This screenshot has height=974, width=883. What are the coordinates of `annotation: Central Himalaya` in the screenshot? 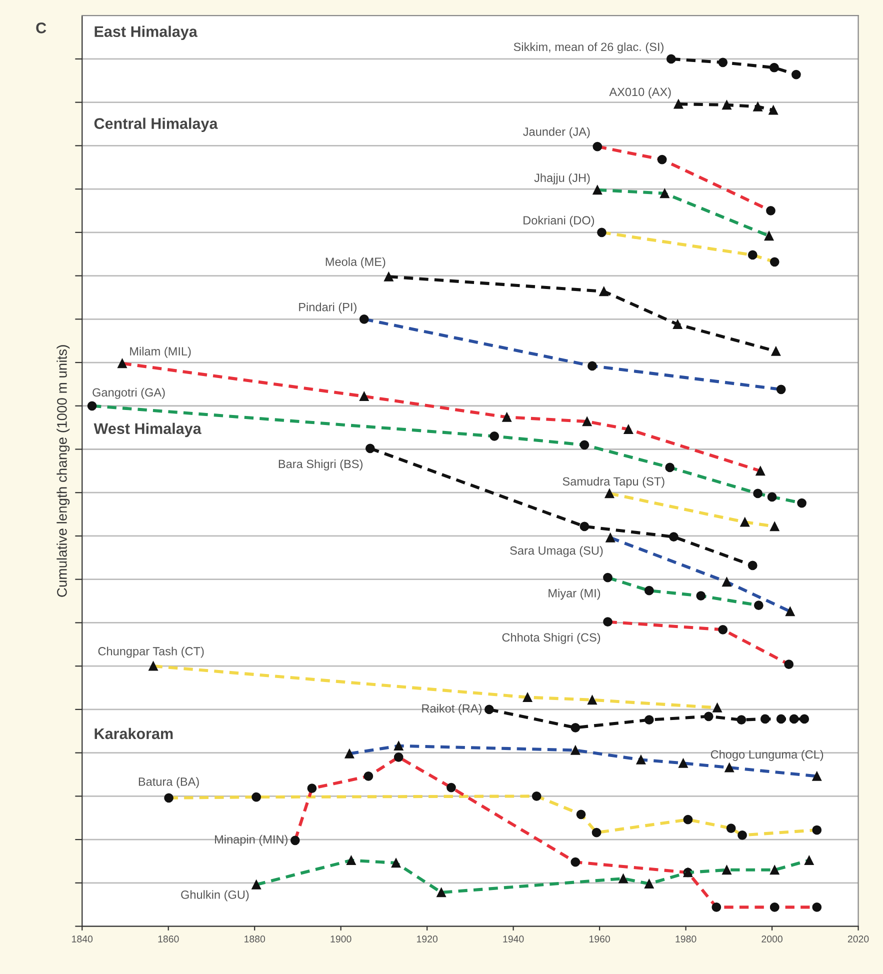 It's located at (156, 125).